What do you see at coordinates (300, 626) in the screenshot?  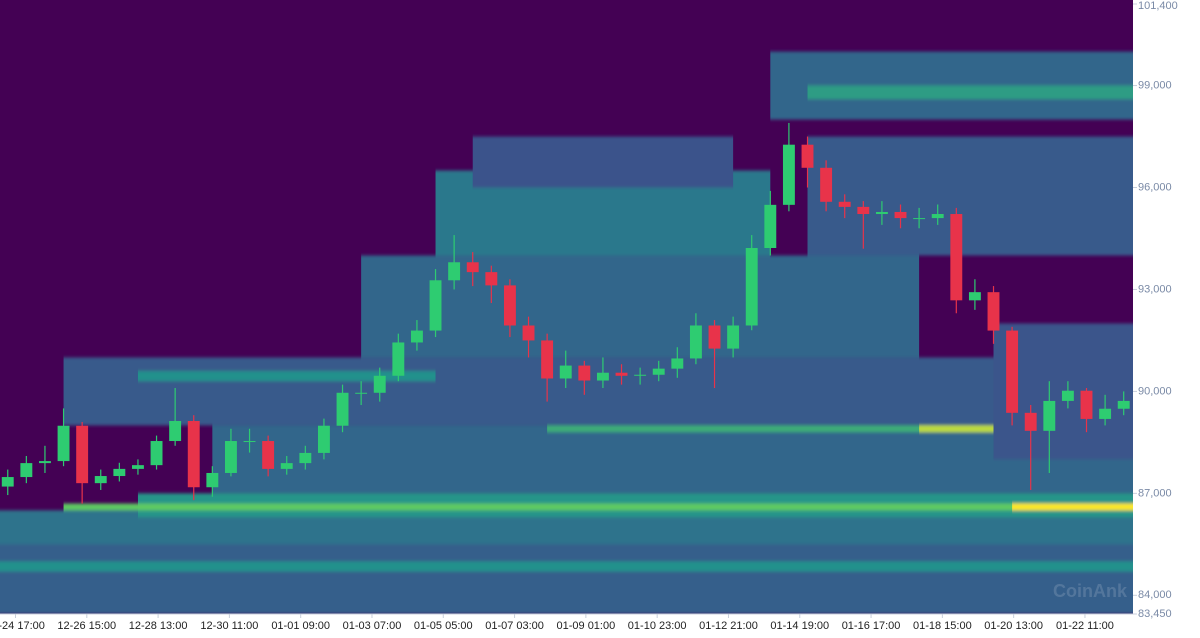 I see `x-tick-label: 01-01 09:00` at bounding box center [300, 626].